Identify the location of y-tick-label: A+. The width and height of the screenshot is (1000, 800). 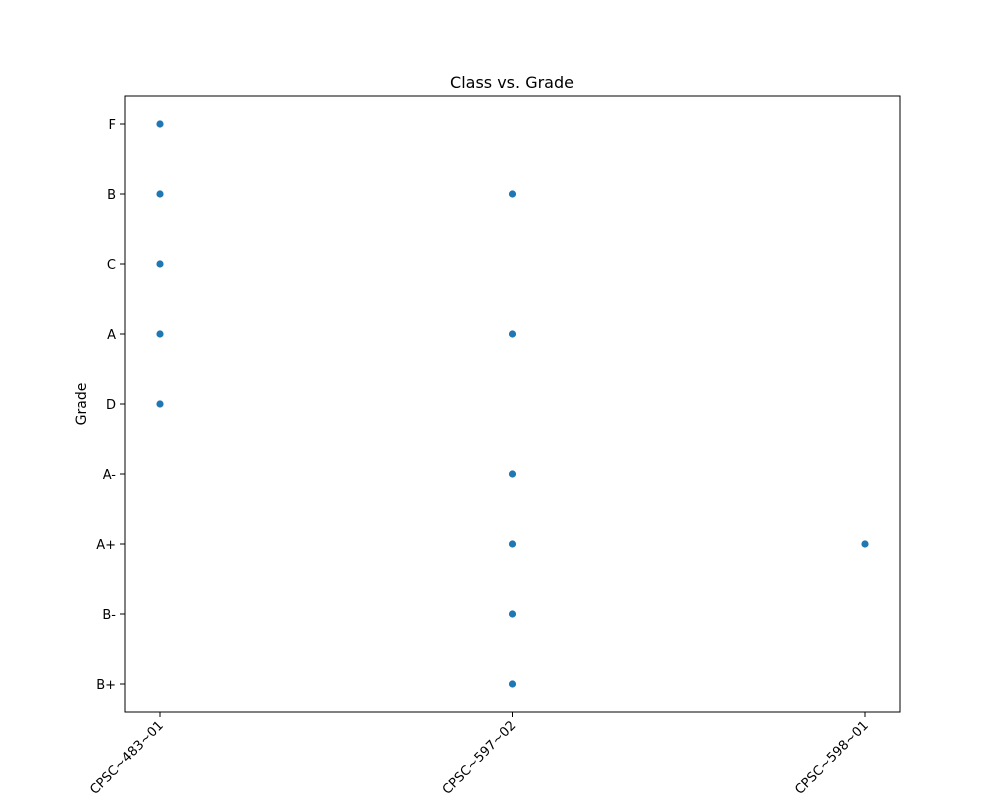
(106, 545).